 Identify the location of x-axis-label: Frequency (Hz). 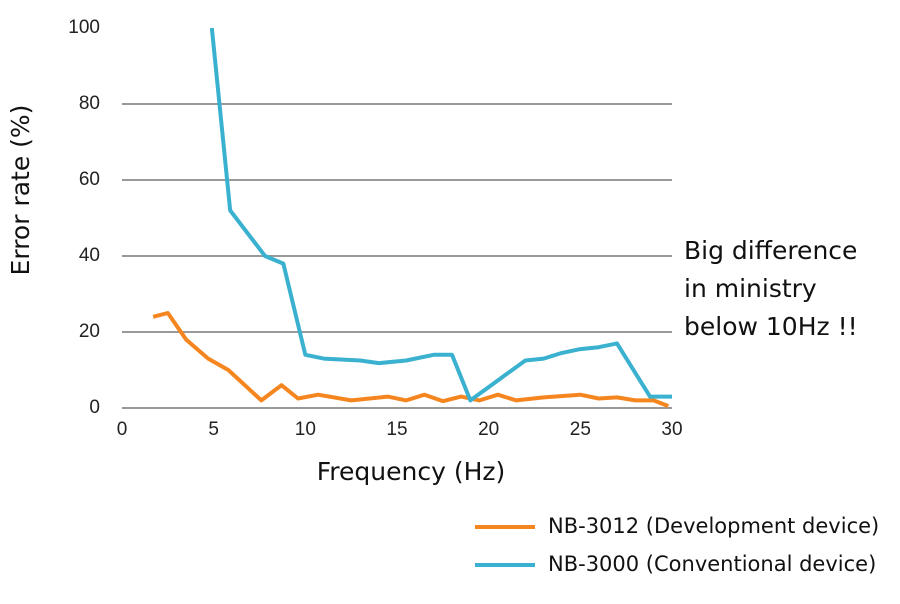
(411, 471).